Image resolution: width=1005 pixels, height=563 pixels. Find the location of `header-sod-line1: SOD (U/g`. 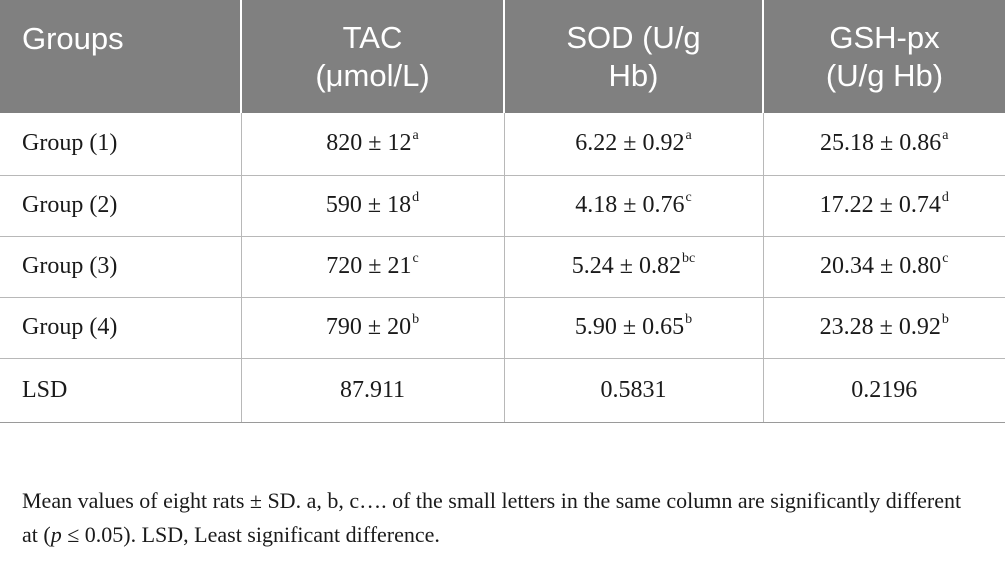

header-sod-line1: SOD (U/g is located at coordinates (633, 37).